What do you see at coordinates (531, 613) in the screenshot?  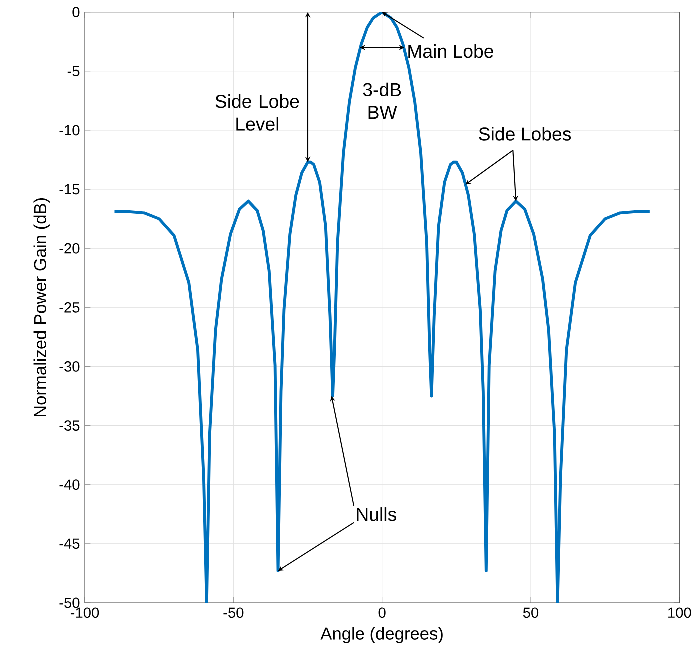 I see `x-tick-label: 50` at bounding box center [531, 613].